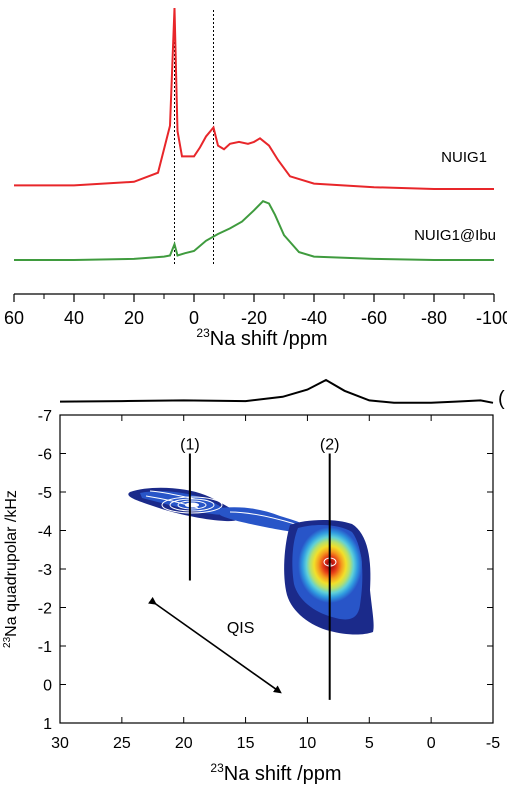 The width and height of the screenshot is (507, 787). Describe the element at coordinates (254, 230) in the screenshot. I see `series-line-nuig1-ibu` at that location.